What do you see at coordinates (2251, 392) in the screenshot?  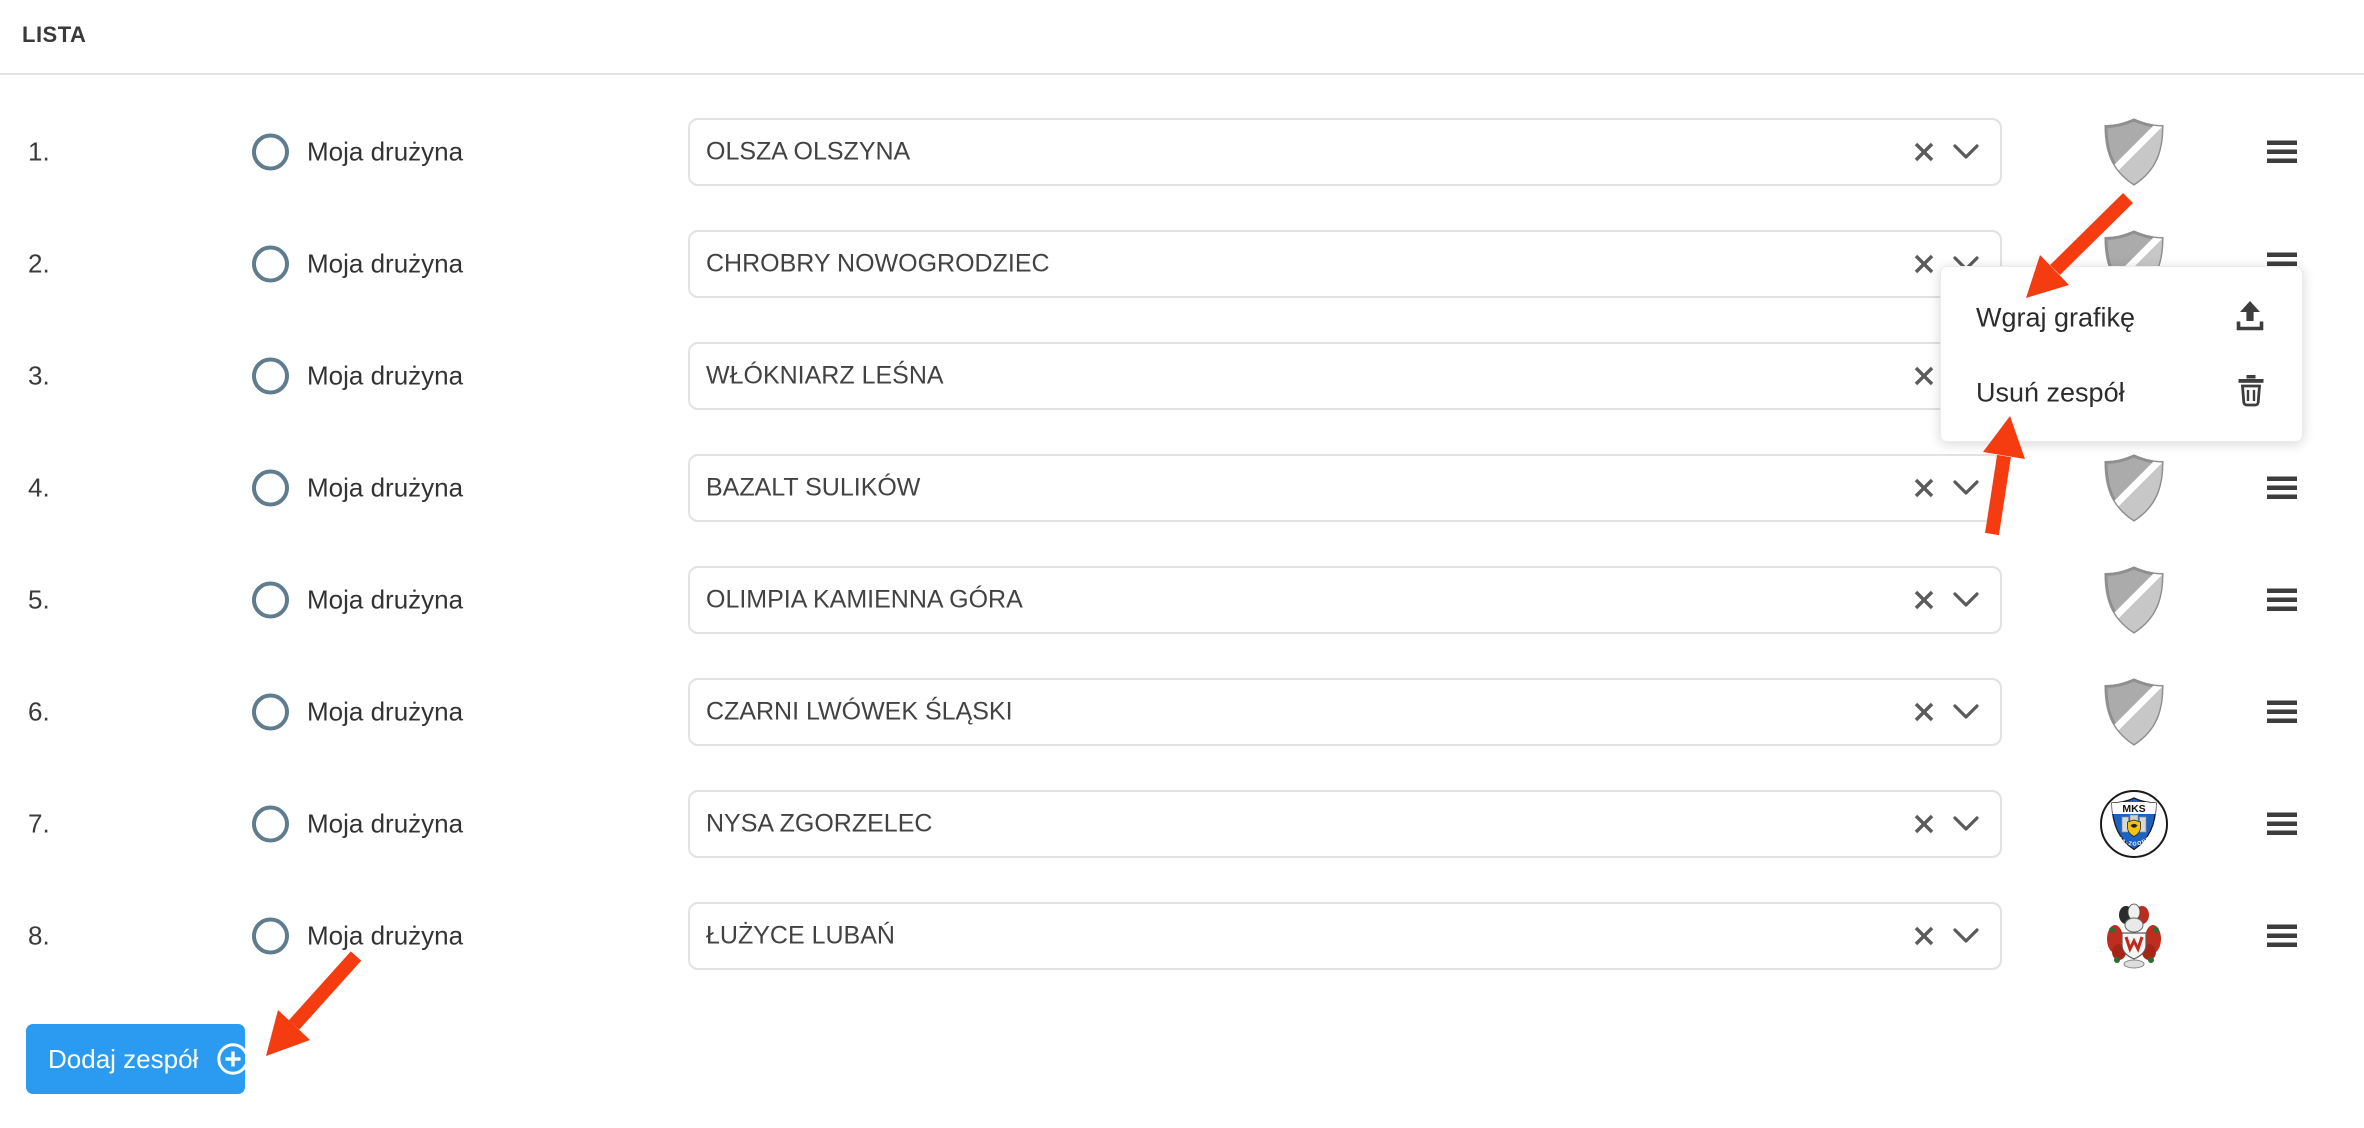 I see `trash-icon` at bounding box center [2251, 392].